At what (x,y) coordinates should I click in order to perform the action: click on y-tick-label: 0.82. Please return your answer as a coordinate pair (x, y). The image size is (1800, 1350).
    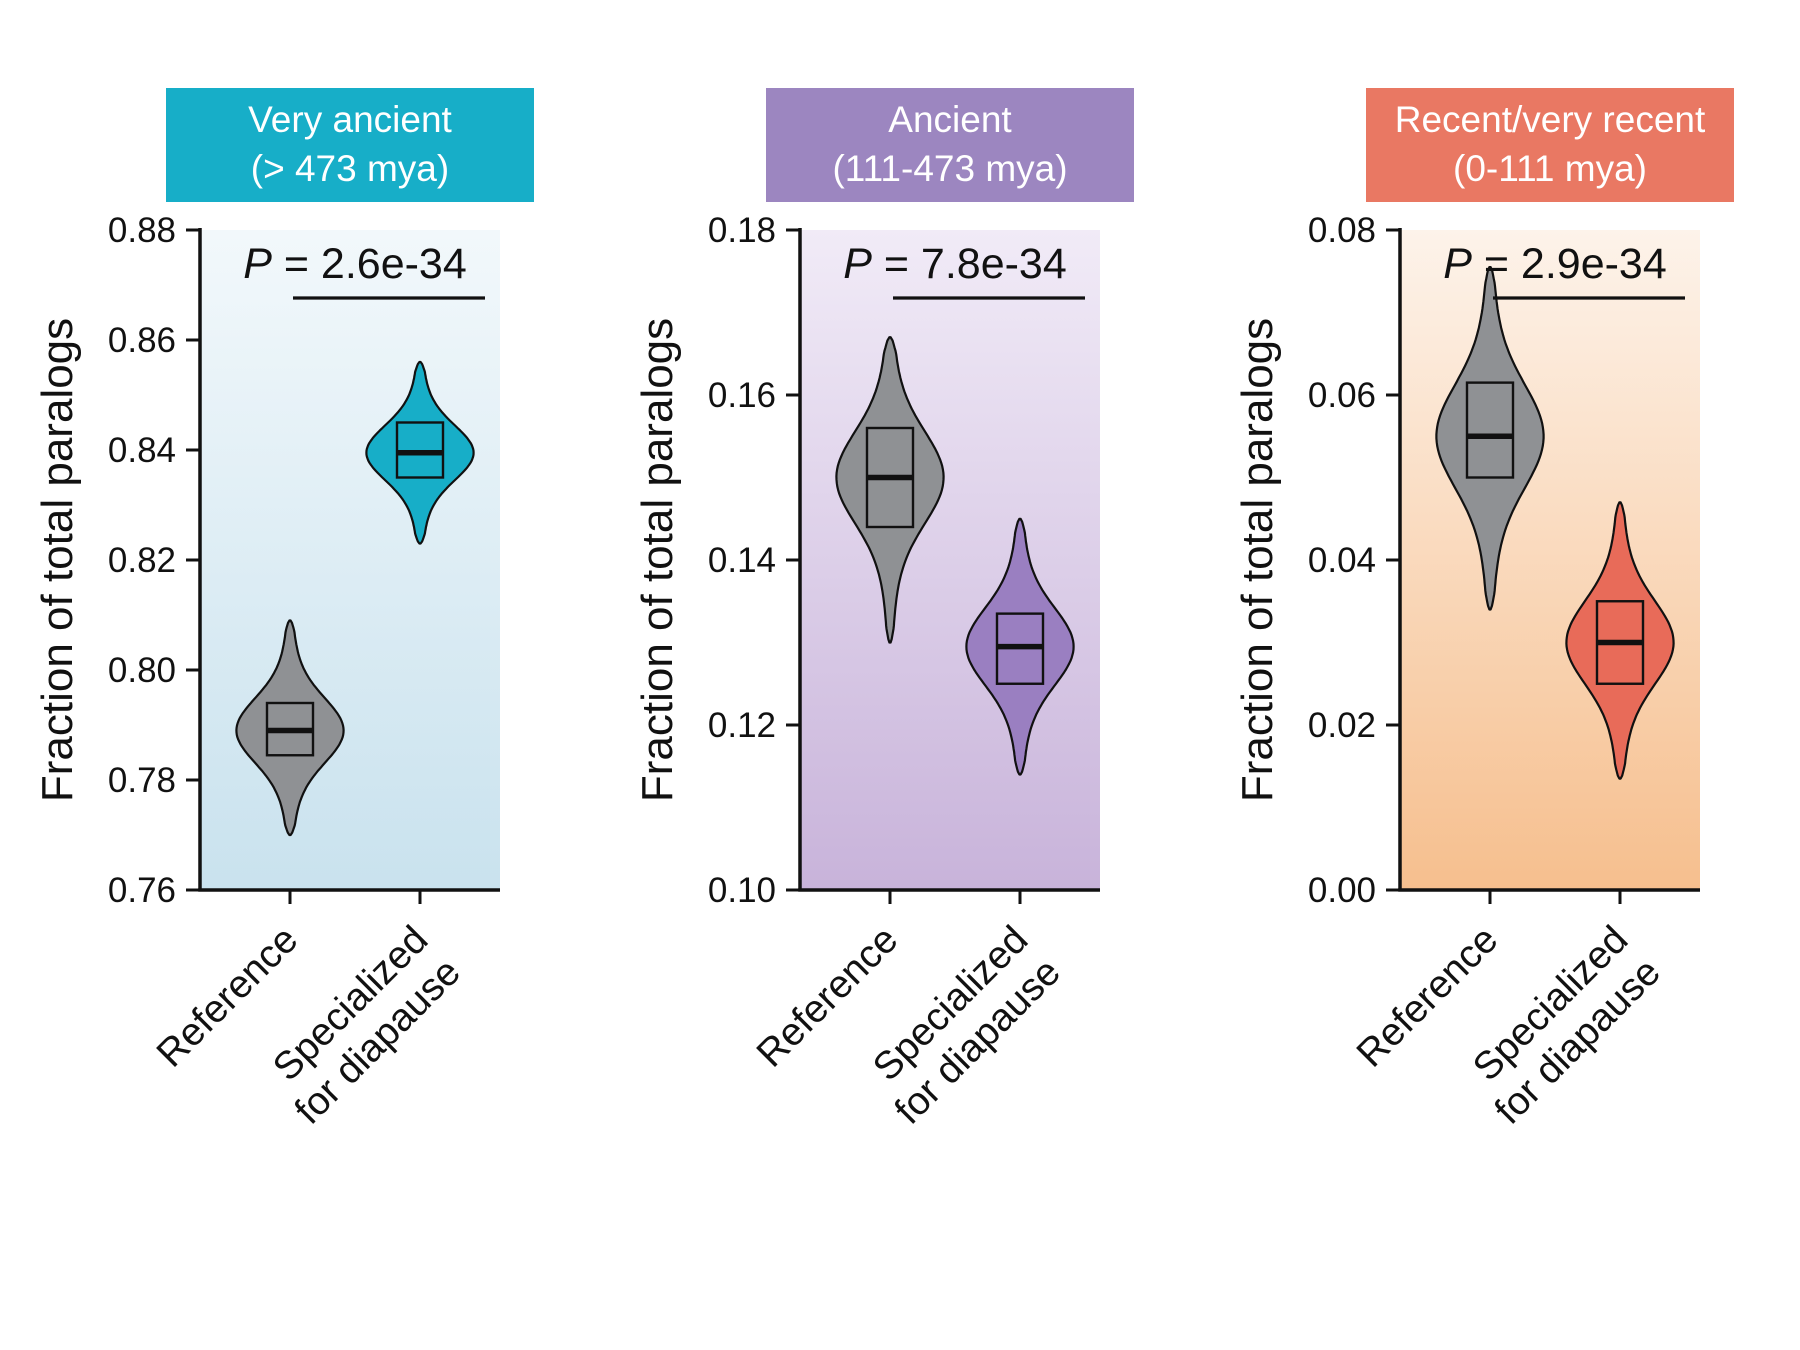
    Looking at the image, I should click on (142, 560).